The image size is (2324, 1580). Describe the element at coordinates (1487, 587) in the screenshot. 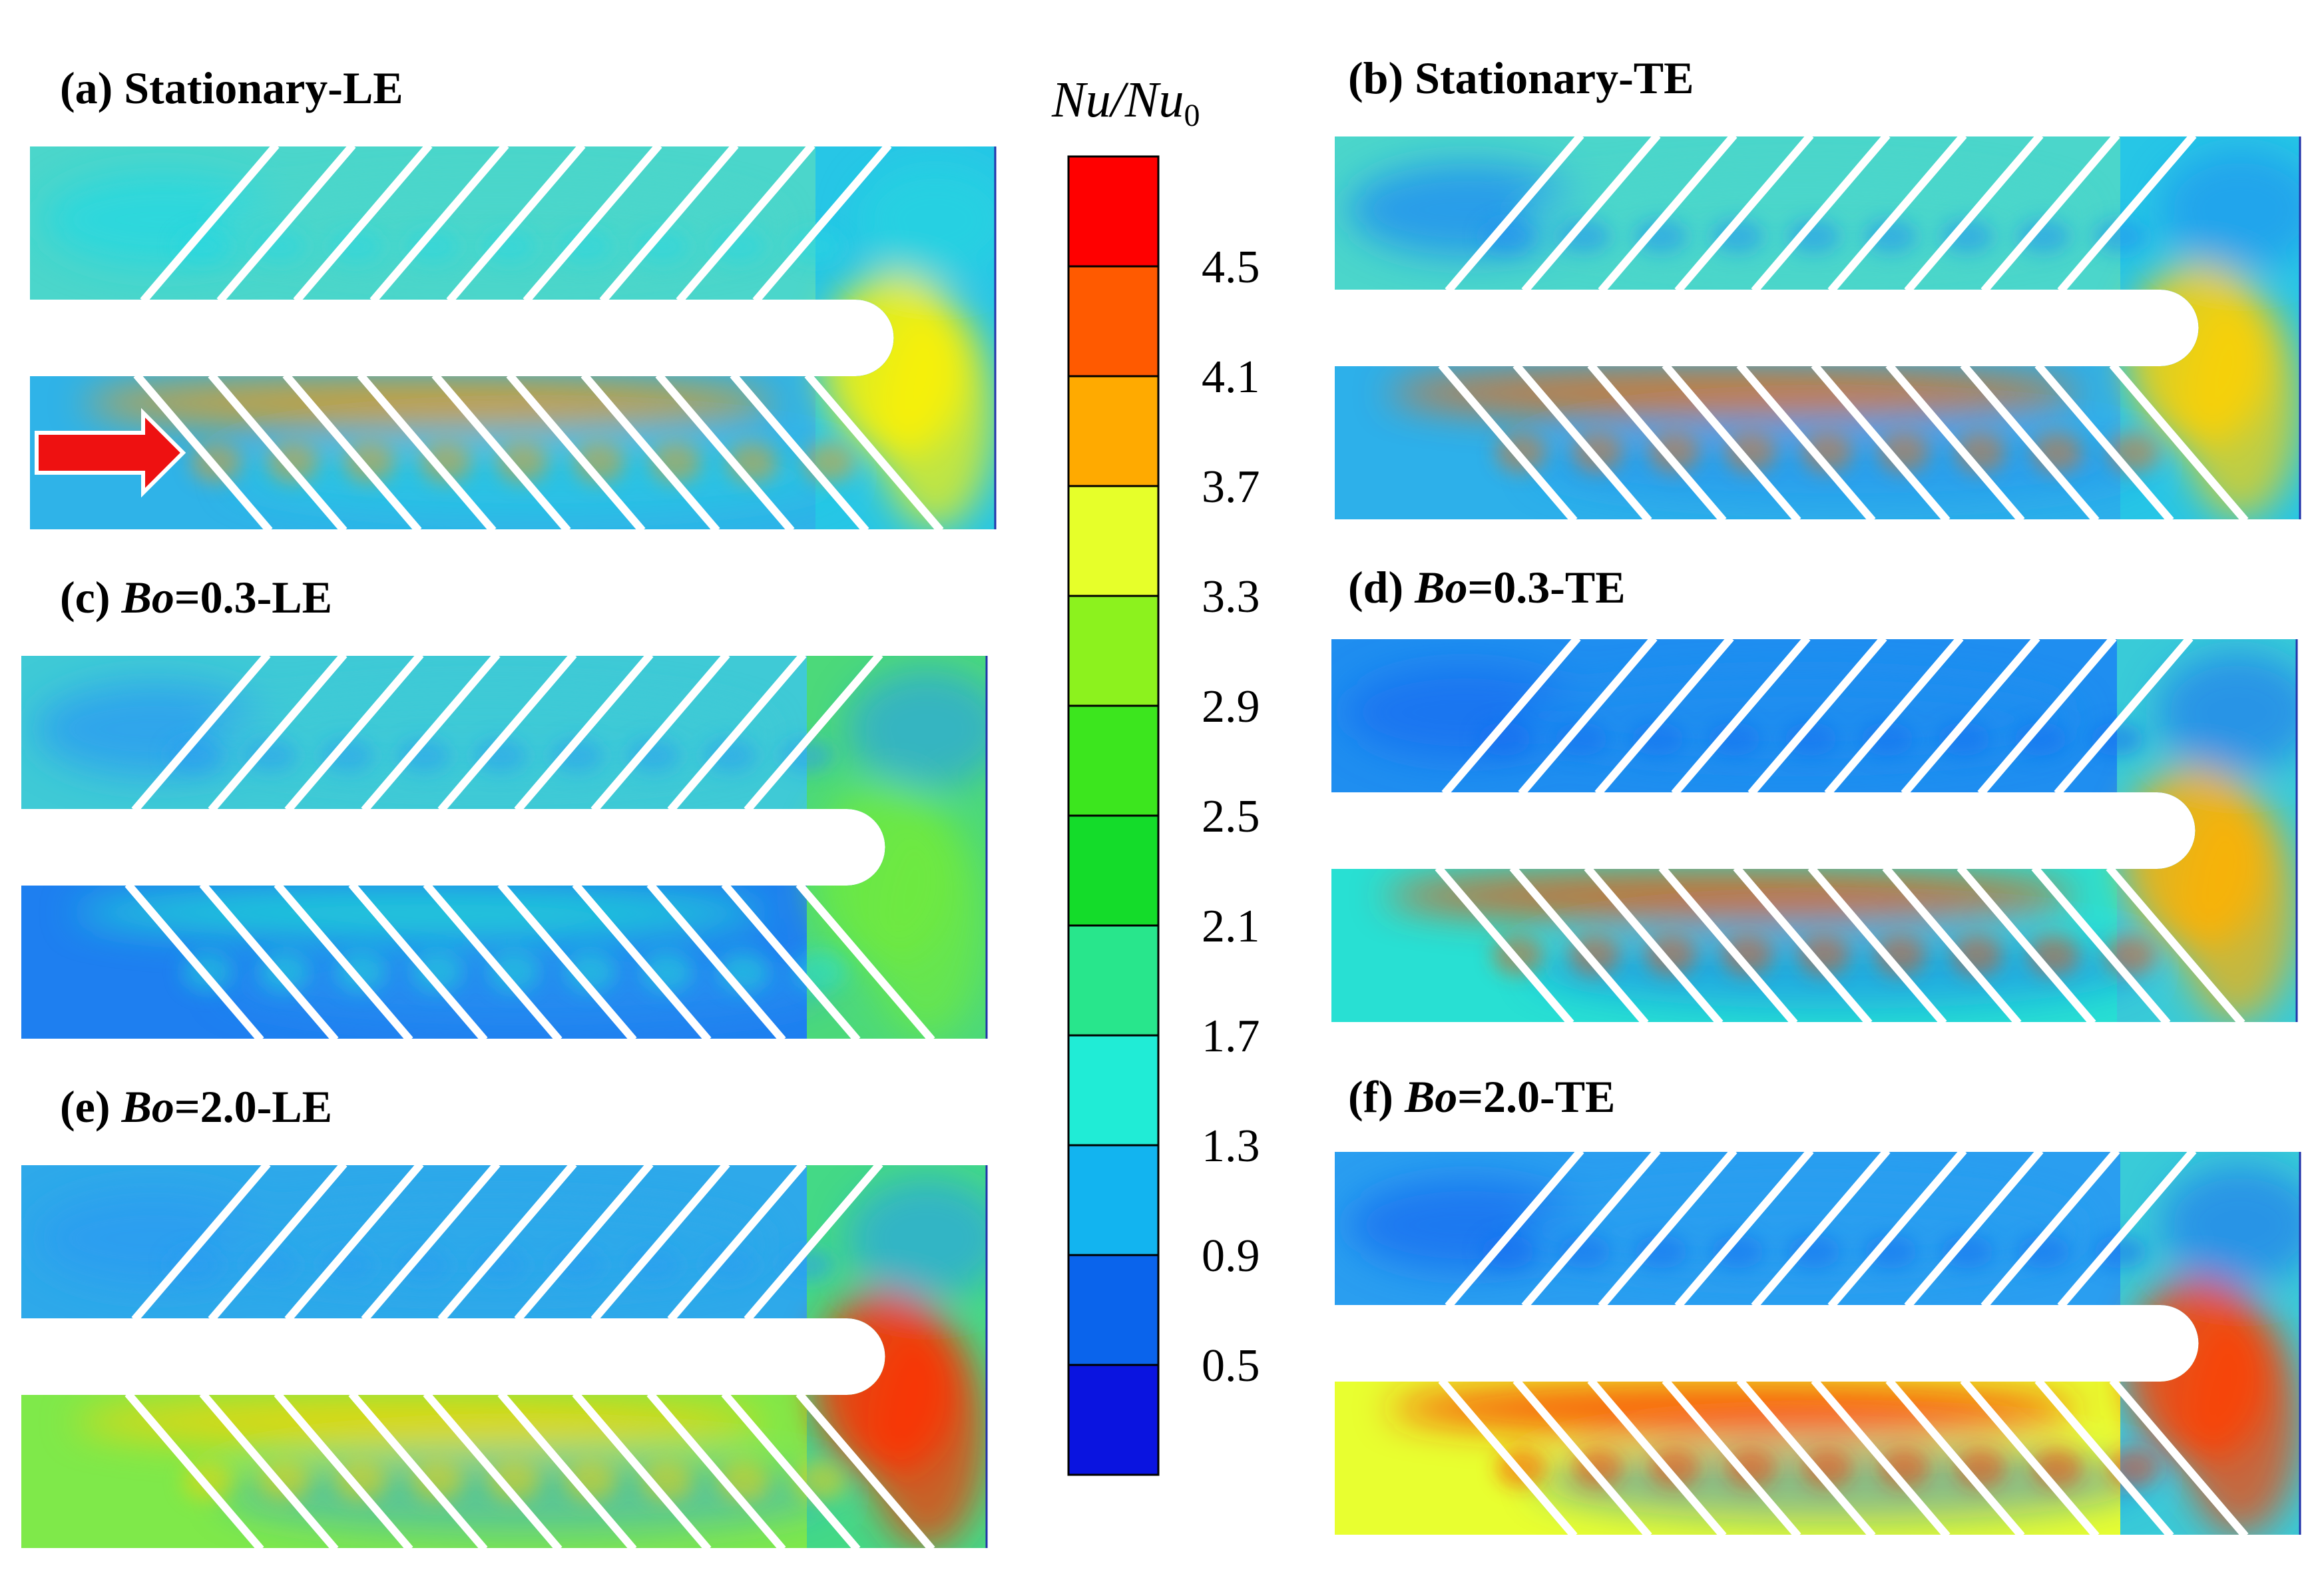

I see `panel-label: (d) Bo=0.3-TE` at that location.